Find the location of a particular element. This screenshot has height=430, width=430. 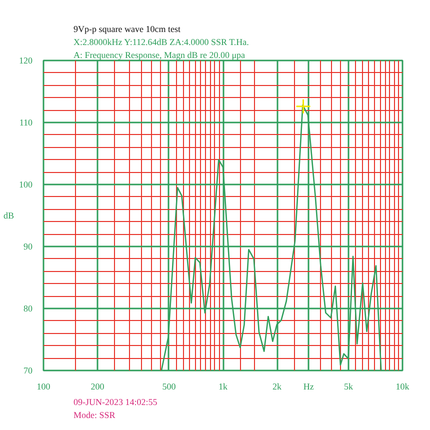

x-tick-label: 200 is located at coordinates (97, 387).